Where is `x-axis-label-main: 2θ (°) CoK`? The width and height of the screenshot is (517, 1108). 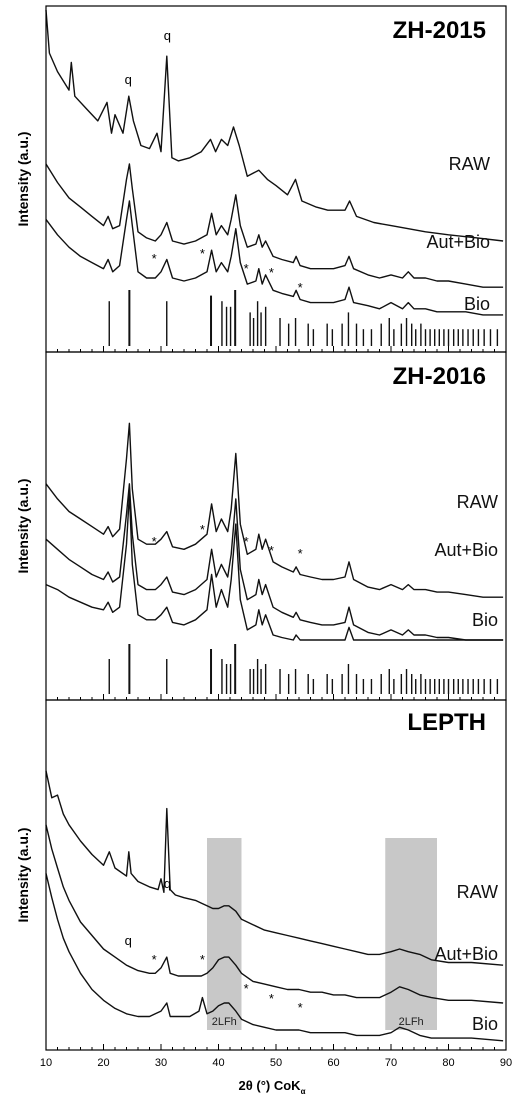
x-axis-label-main: 2θ (°) CoK is located at coordinates (270, 1085).